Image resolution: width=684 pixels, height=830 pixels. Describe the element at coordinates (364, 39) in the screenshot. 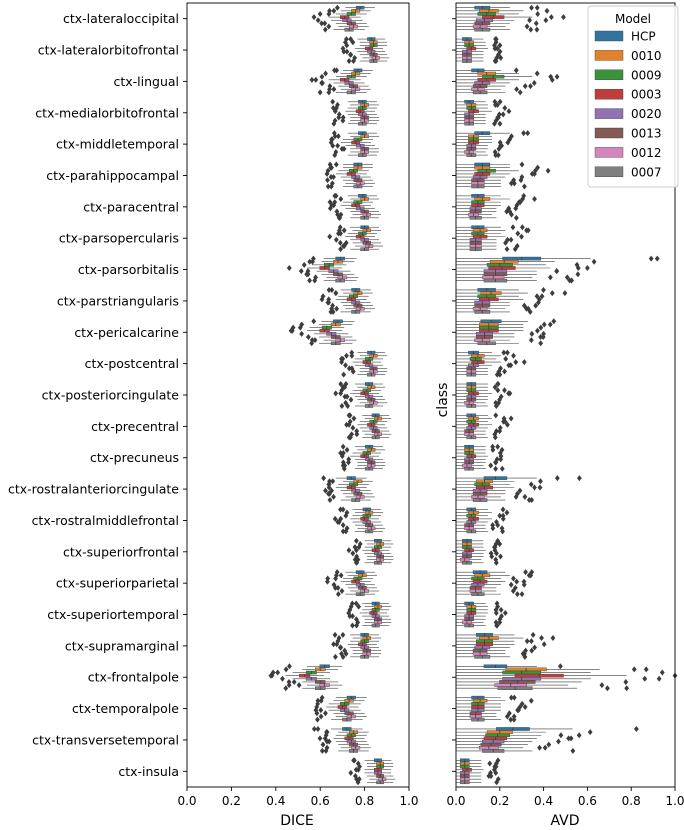

I see `dice-box-lateralorbitofrontal-HCP` at that location.